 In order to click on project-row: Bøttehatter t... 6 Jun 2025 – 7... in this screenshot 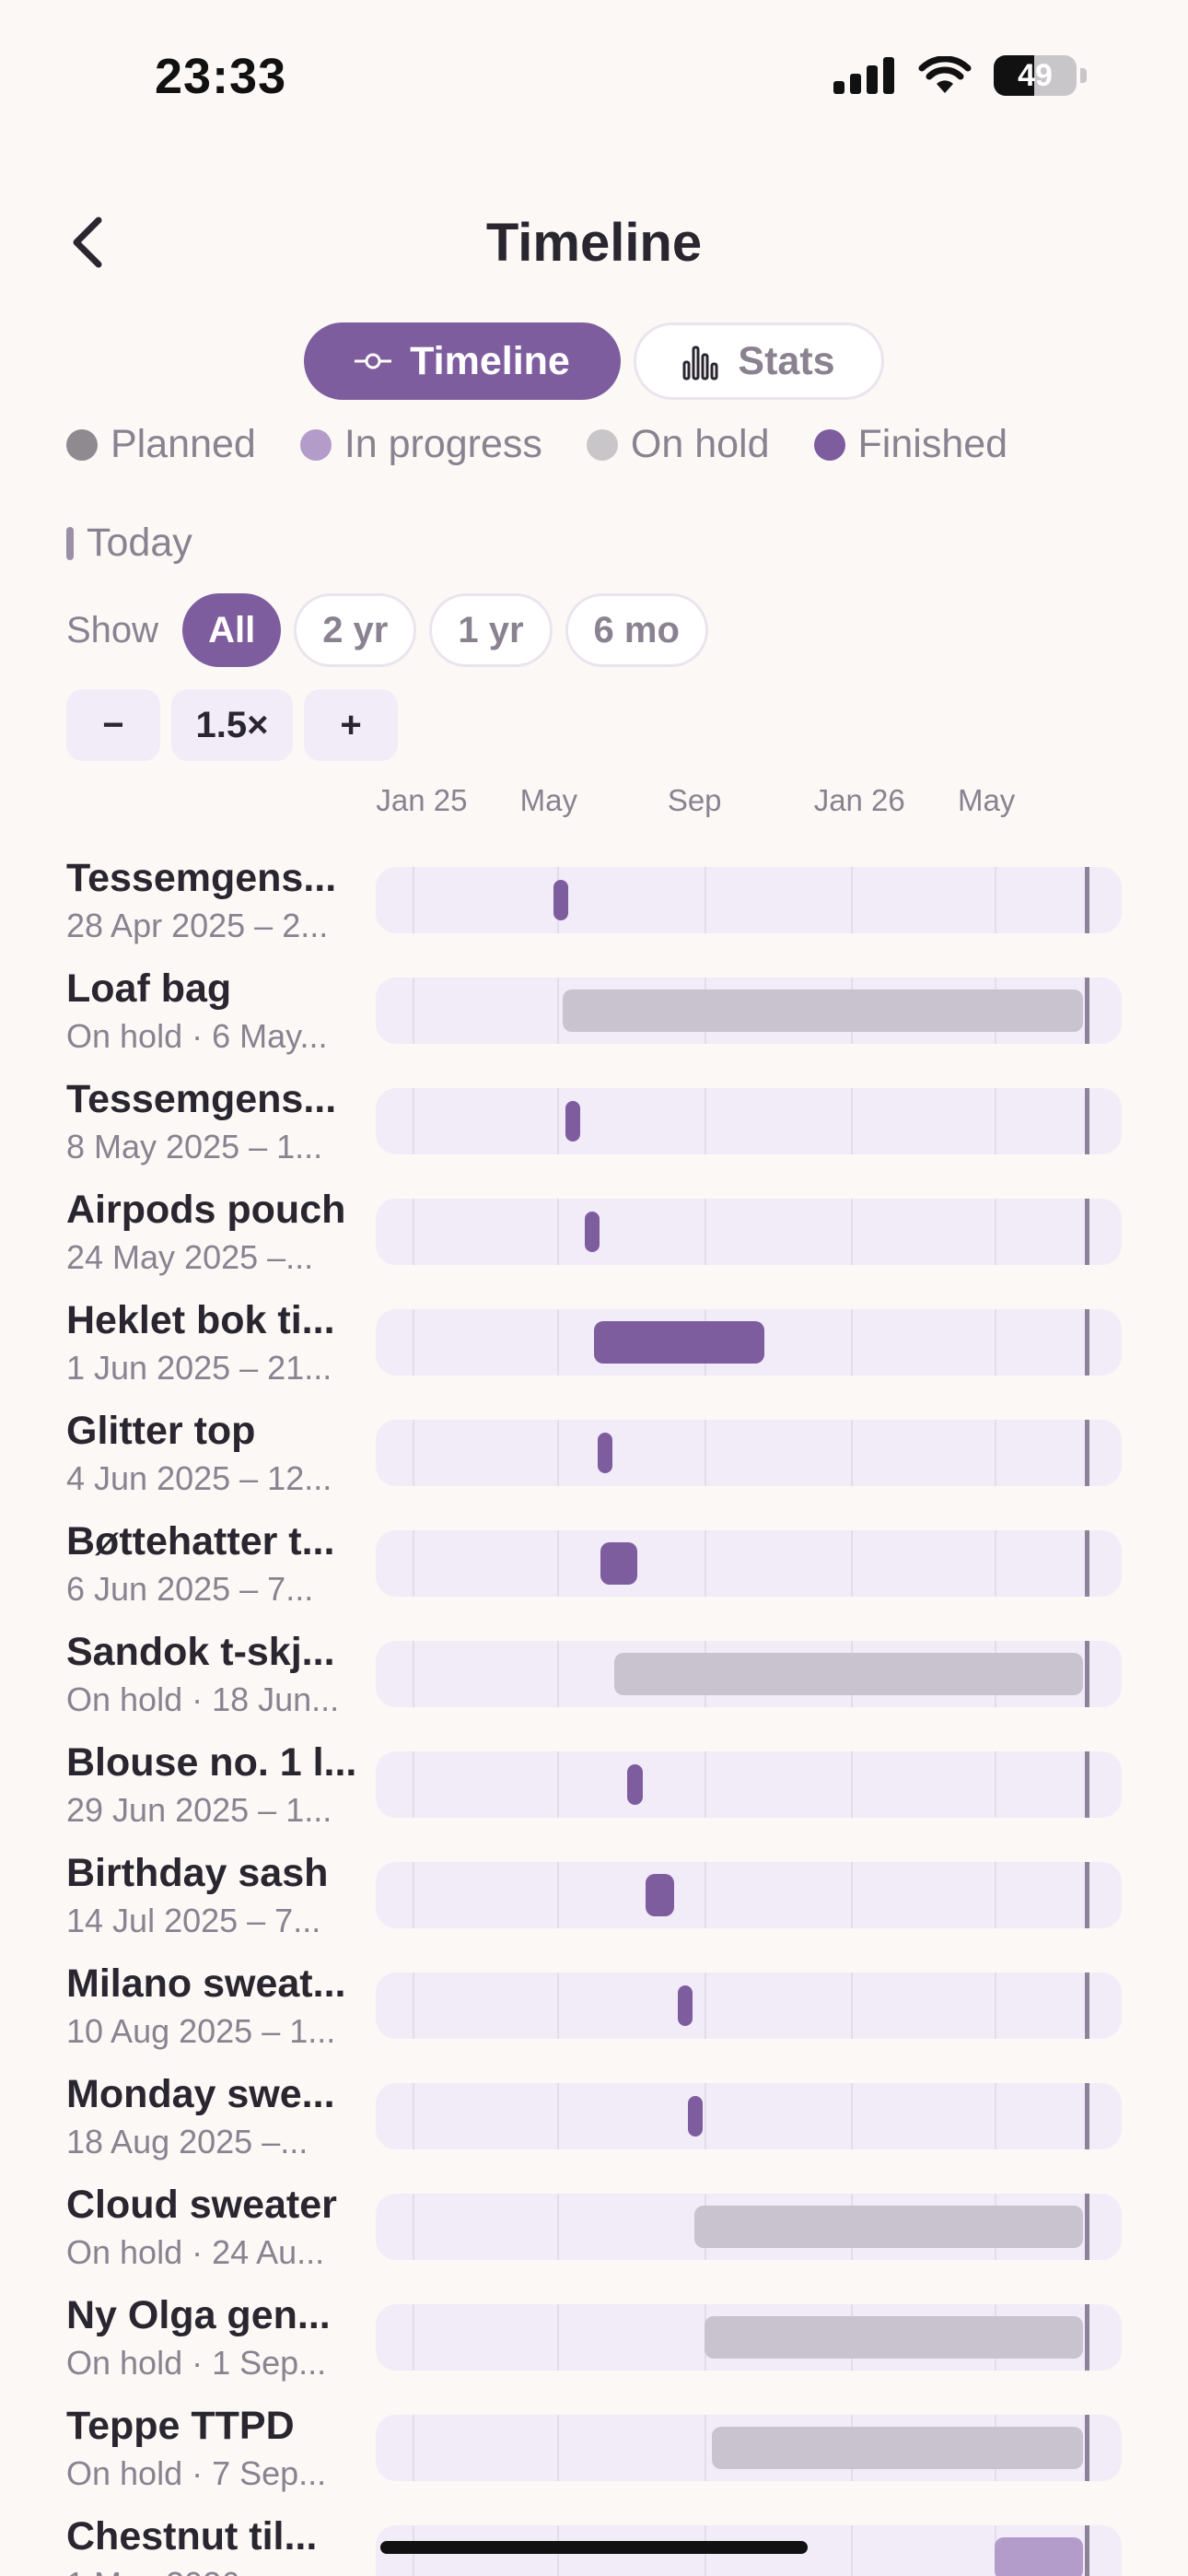, I will do `click(594, 1571)`.